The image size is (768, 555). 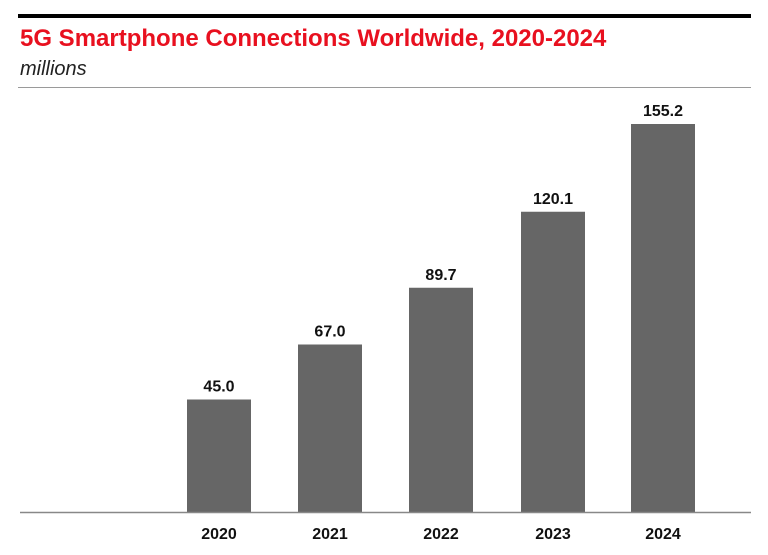 I want to click on value-label-2022: 89.7, so click(x=440, y=275).